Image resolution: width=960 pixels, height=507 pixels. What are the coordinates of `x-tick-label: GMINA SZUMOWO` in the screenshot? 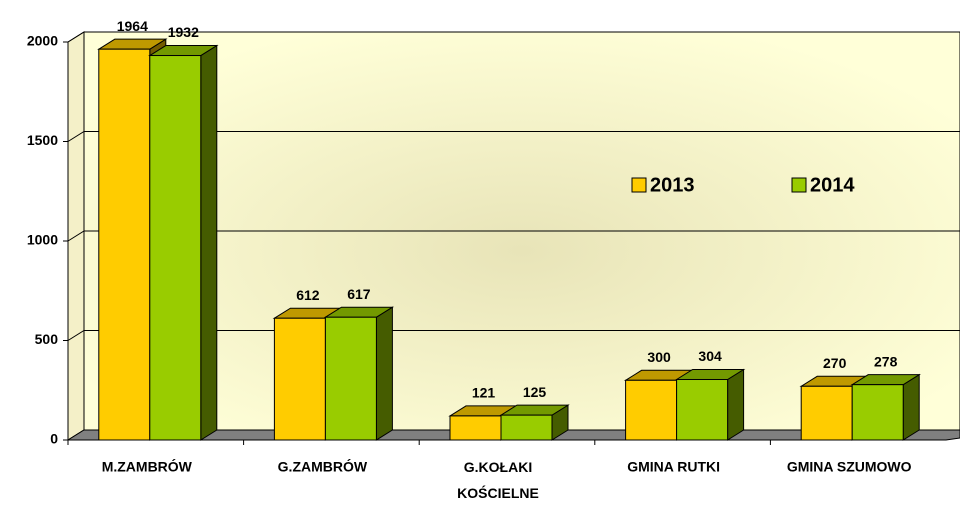 It's located at (849, 467).